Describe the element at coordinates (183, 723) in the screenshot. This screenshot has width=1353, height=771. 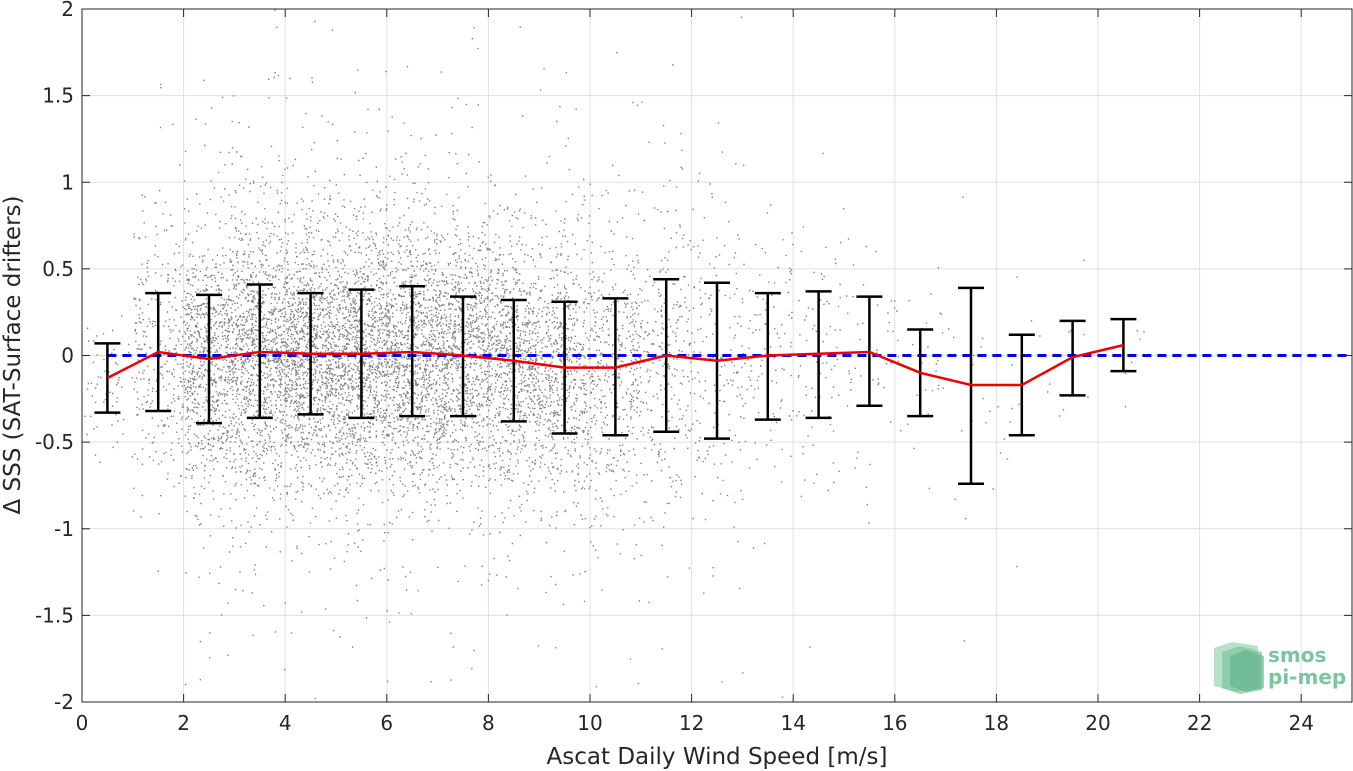
I see `x-tick-label: 2` at that location.